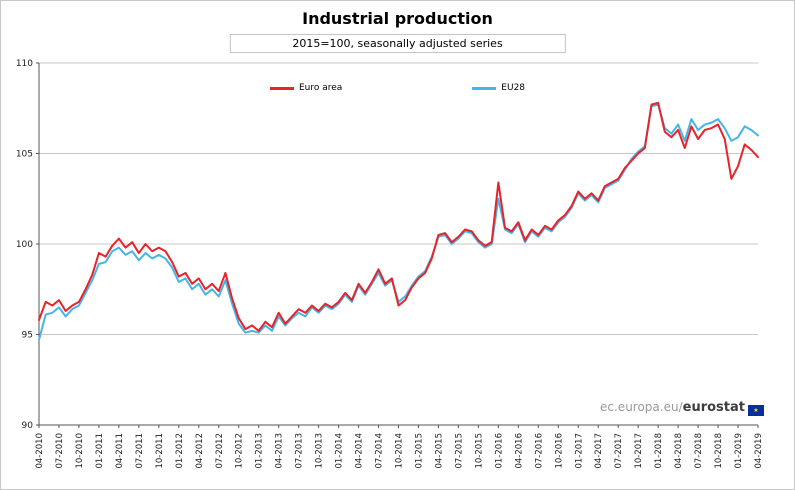 Image resolution: width=795 pixels, height=490 pixels. Describe the element at coordinates (260, 451) in the screenshot. I see `x-tick-label: 01-2013` at that location.